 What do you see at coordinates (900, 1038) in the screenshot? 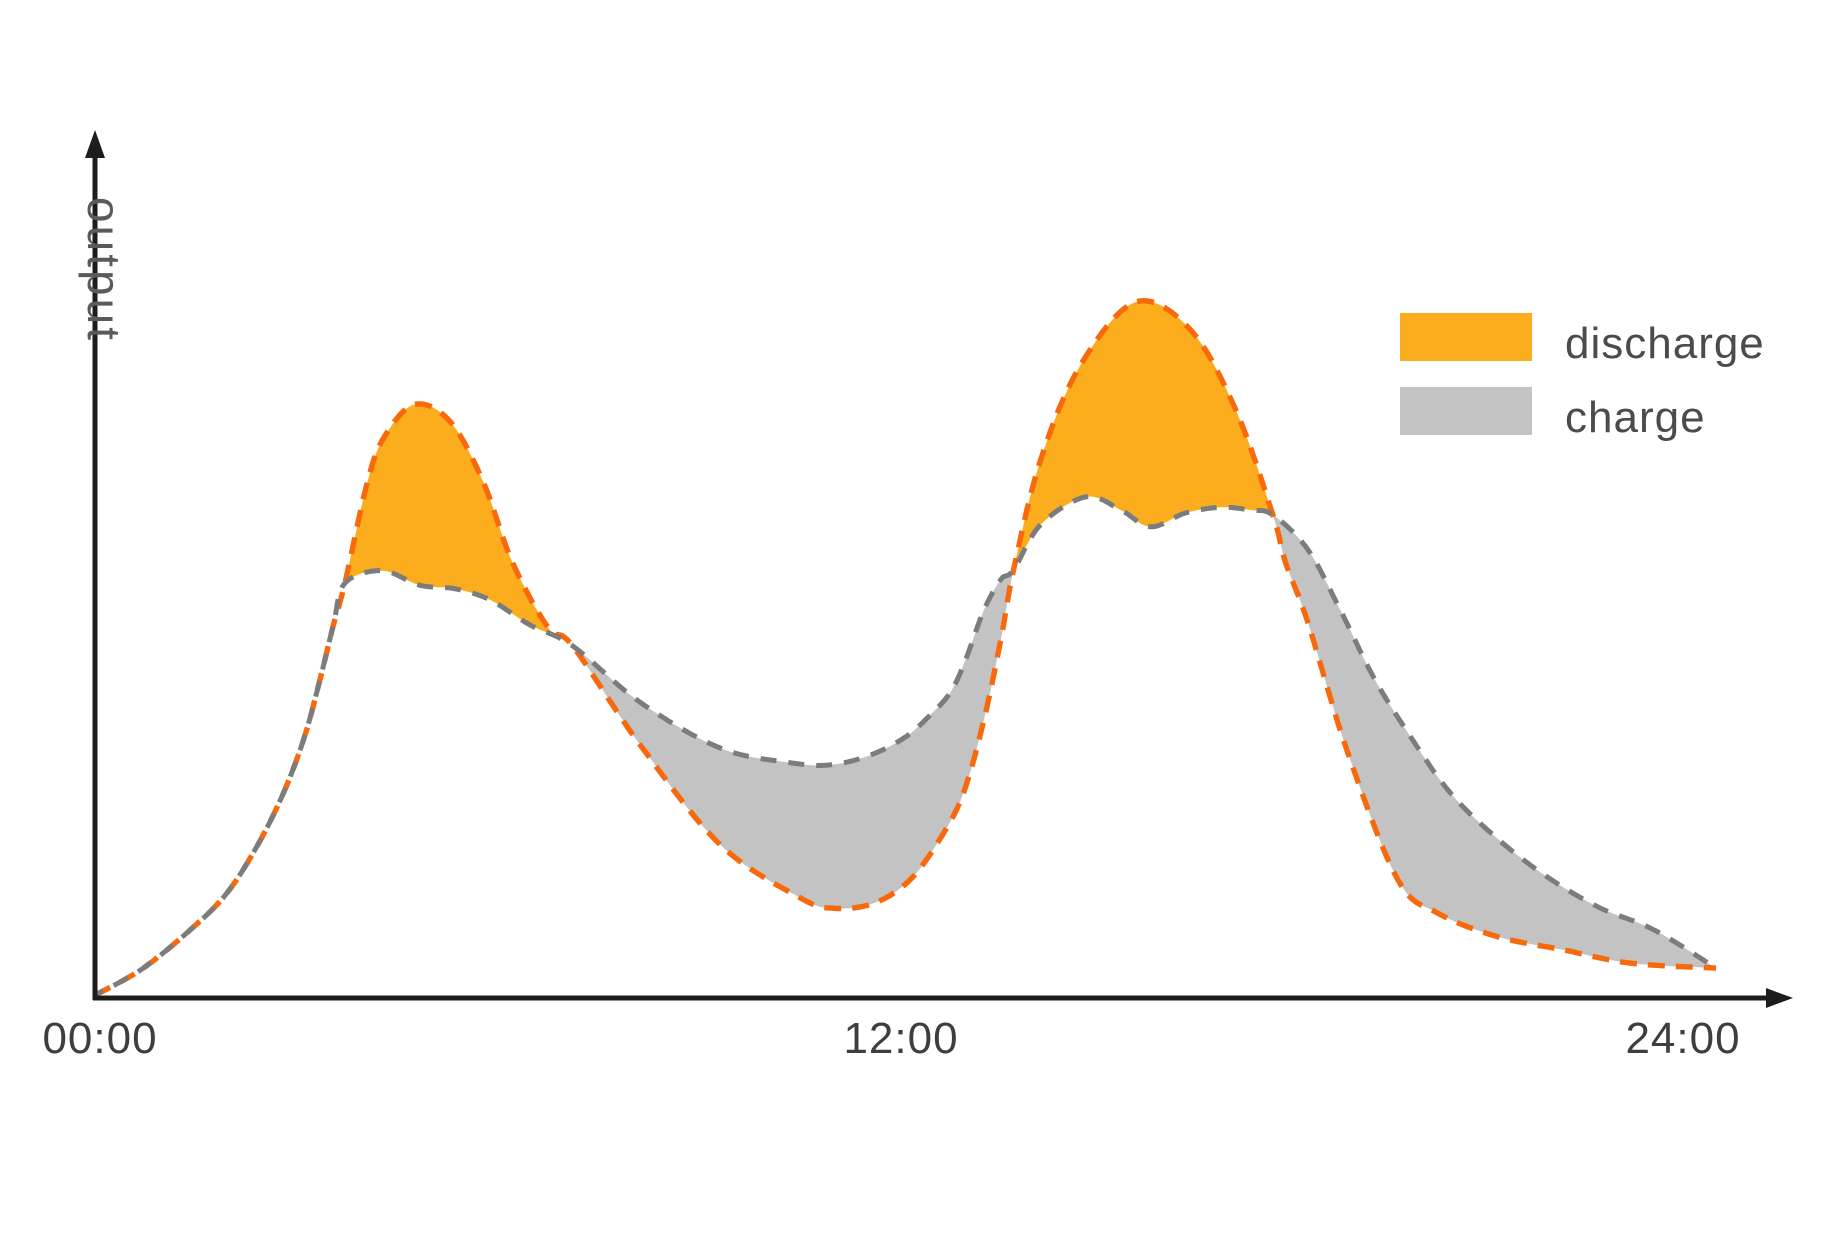
I see `x-tick-1200: 12:00` at bounding box center [900, 1038].